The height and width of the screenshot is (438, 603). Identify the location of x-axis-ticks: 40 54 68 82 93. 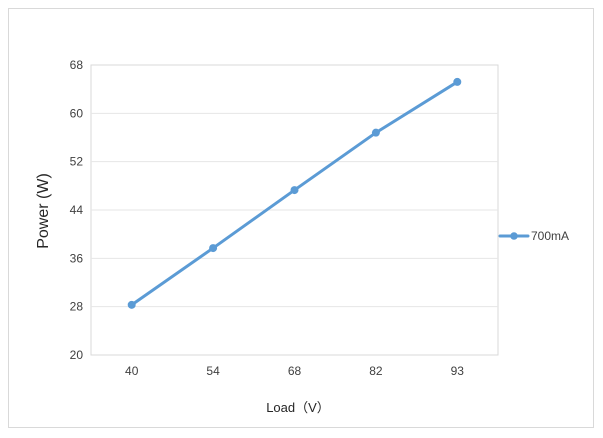
(294, 371).